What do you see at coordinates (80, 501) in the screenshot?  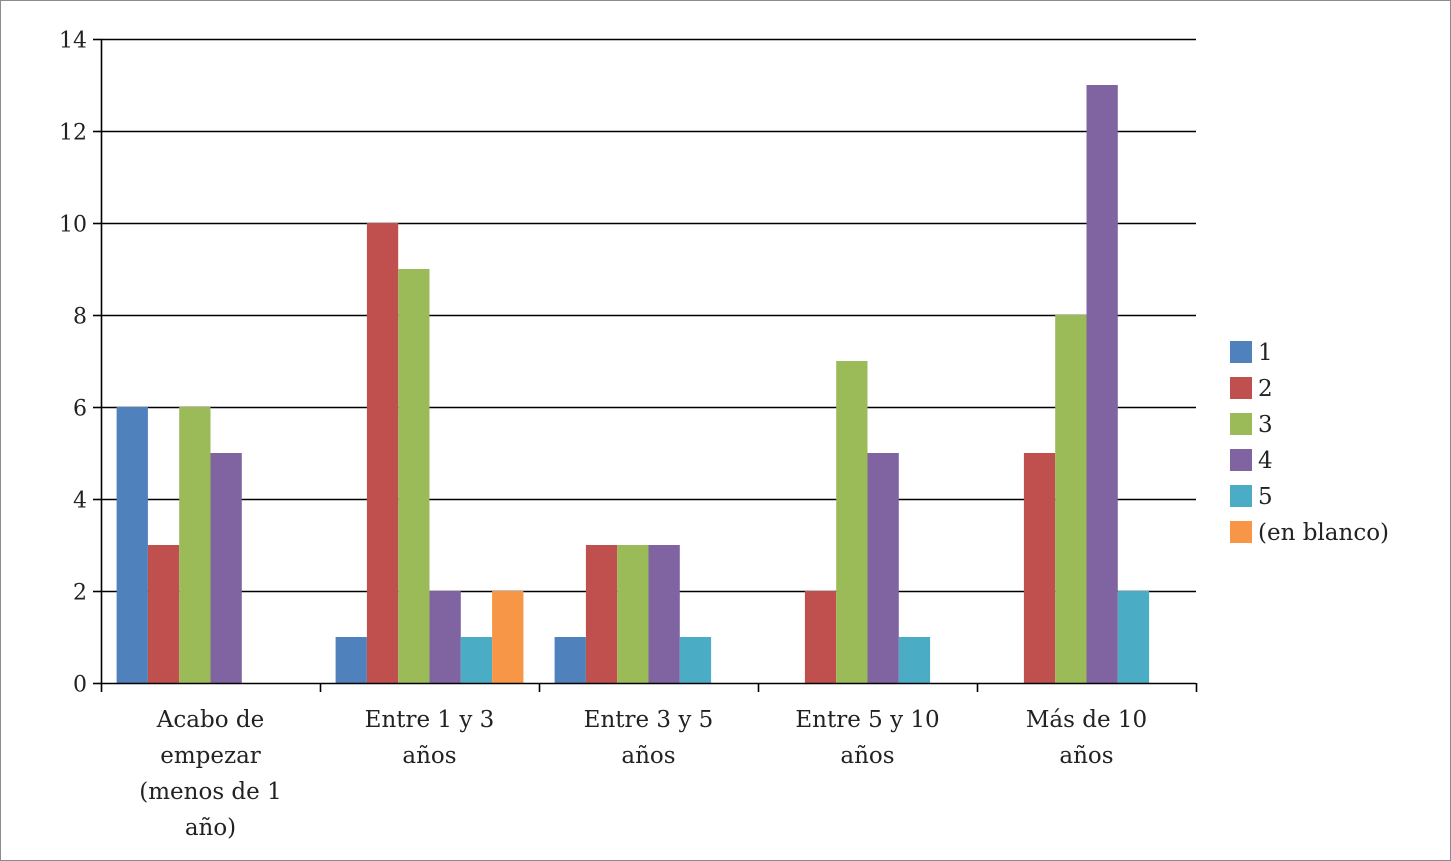 I see `y-tick-label-4: 4` at bounding box center [80, 501].